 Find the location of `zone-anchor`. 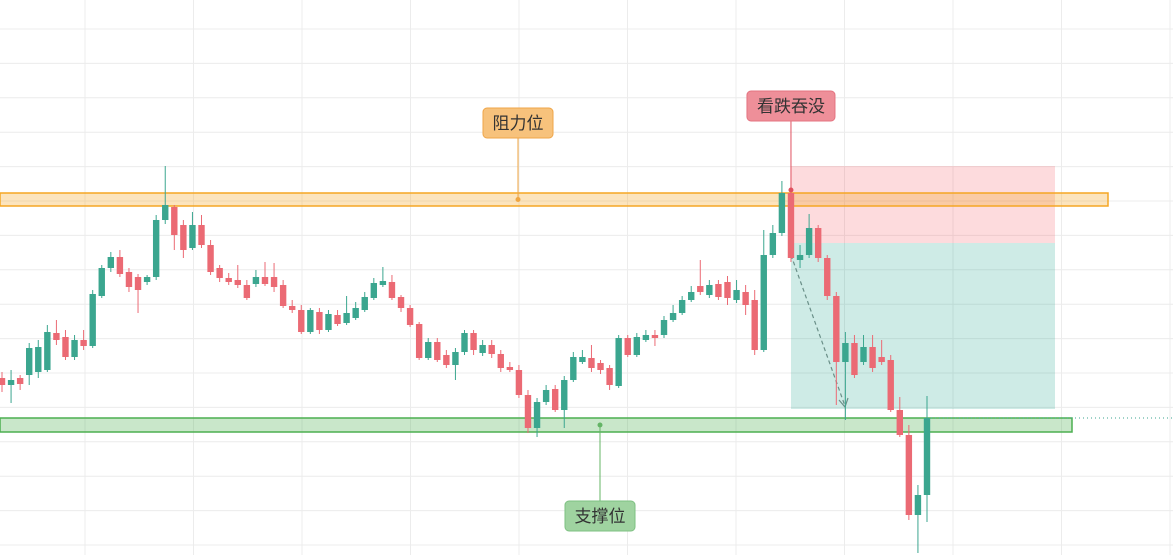

zone-anchor is located at coordinates (518, 199).